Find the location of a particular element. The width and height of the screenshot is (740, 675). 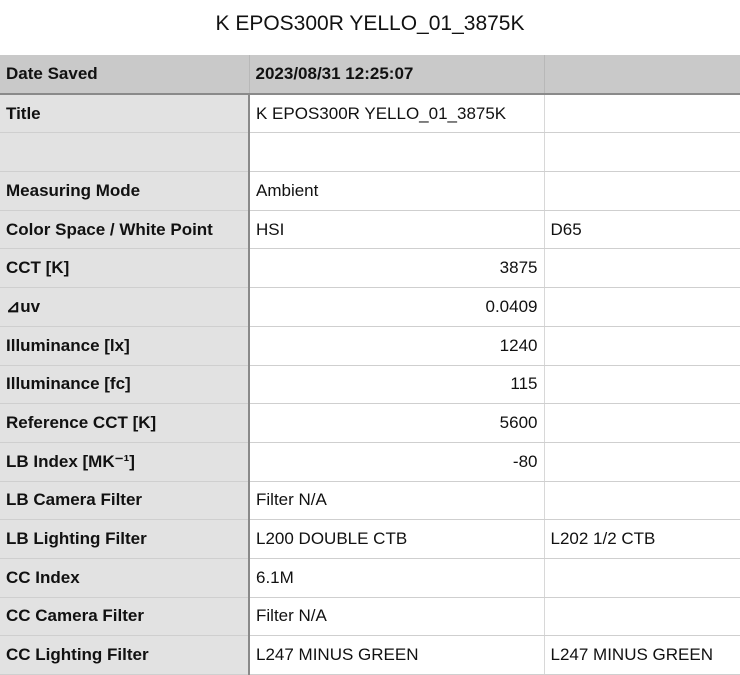

row-value: L200 DOUBLE CTB is located at coordinates (397, 539).